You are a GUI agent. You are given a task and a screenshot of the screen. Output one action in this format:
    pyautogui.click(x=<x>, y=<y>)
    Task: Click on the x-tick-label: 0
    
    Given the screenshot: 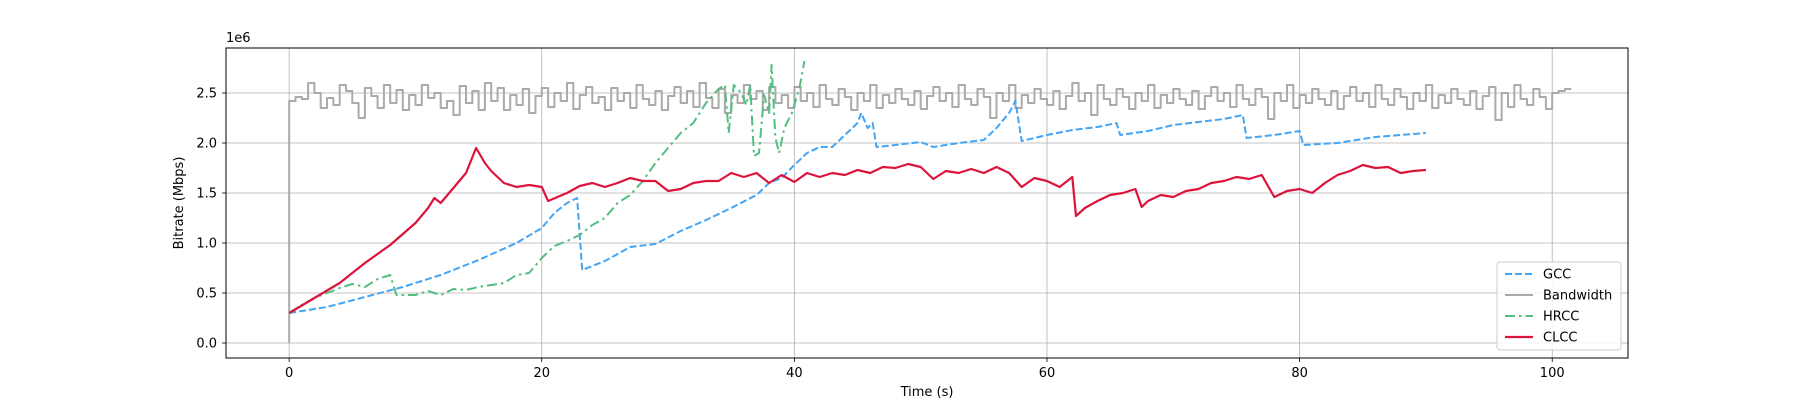 What is the action you would take?
    pyautogui.click(x=289, y=373)
    